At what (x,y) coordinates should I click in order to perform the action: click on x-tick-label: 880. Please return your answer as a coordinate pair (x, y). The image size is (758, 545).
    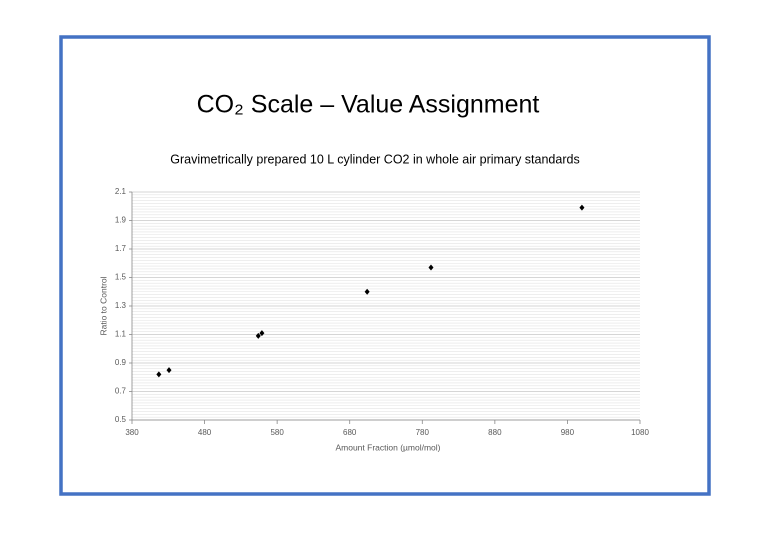
    Looking at the image, I should click on (495, 432).